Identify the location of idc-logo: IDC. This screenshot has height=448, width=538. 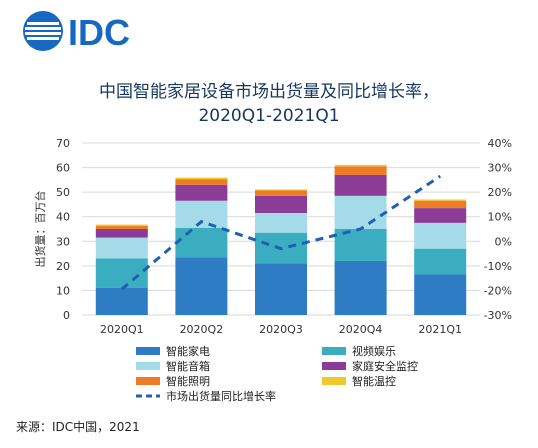
(76, 31).